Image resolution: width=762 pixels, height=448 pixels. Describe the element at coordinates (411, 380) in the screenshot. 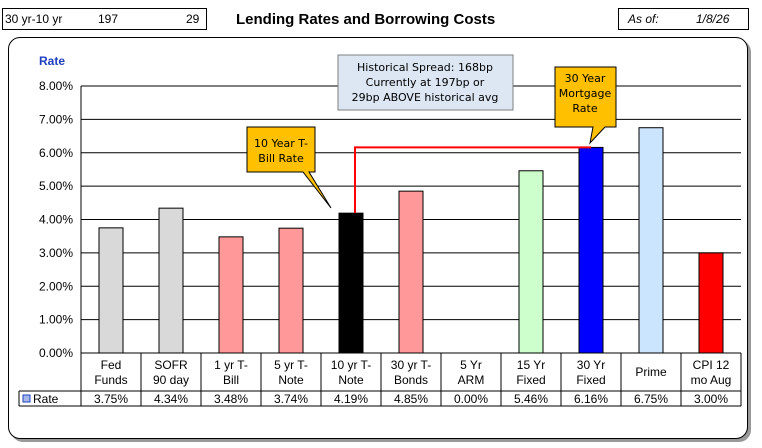

I see `category-label: Bonds` at that location.